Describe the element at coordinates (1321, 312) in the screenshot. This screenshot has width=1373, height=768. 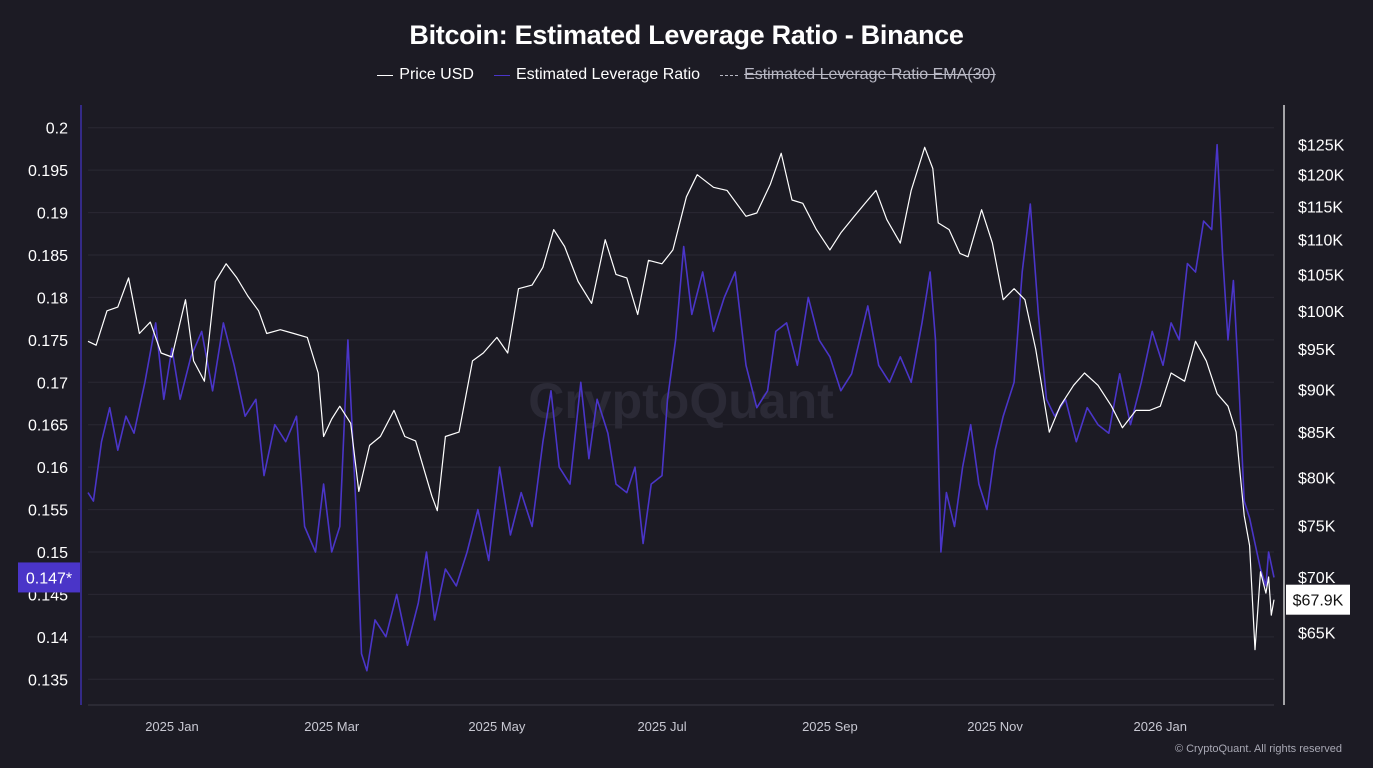
I see `right-tick-label-5: $100K` at that location.